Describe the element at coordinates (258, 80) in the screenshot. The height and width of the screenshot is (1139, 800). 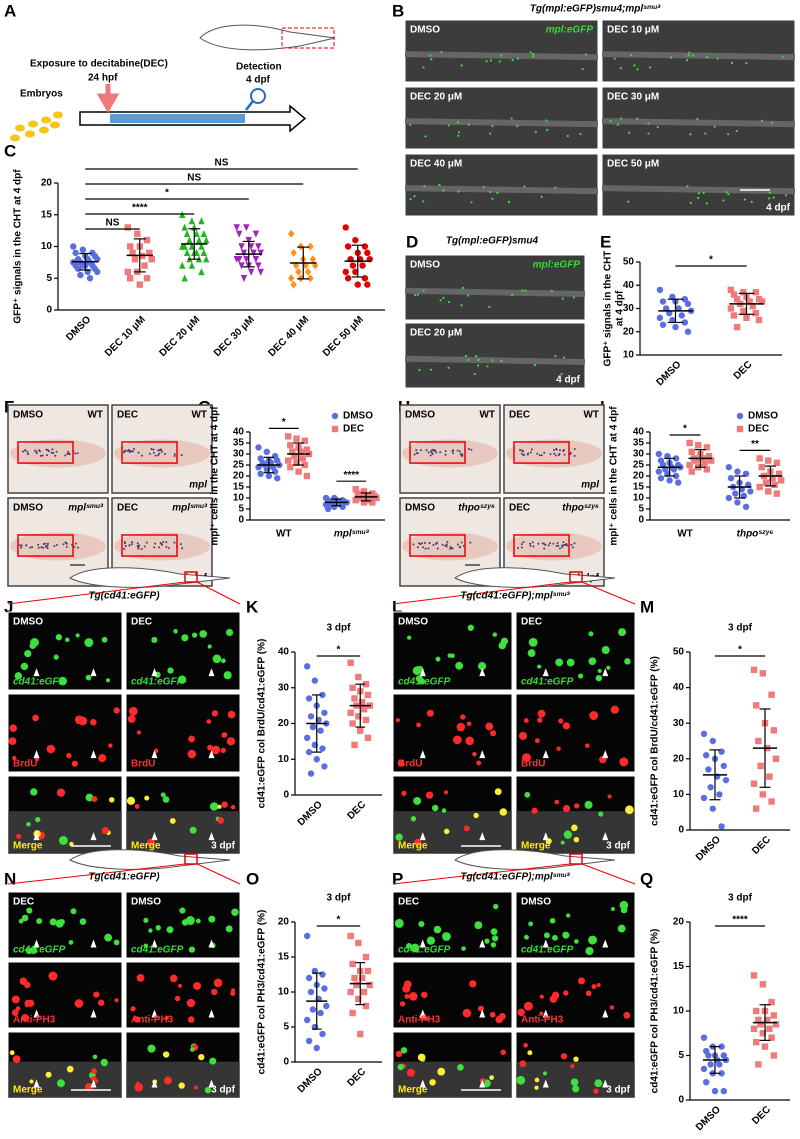
I see `end-label: 4 dpf` at that location.